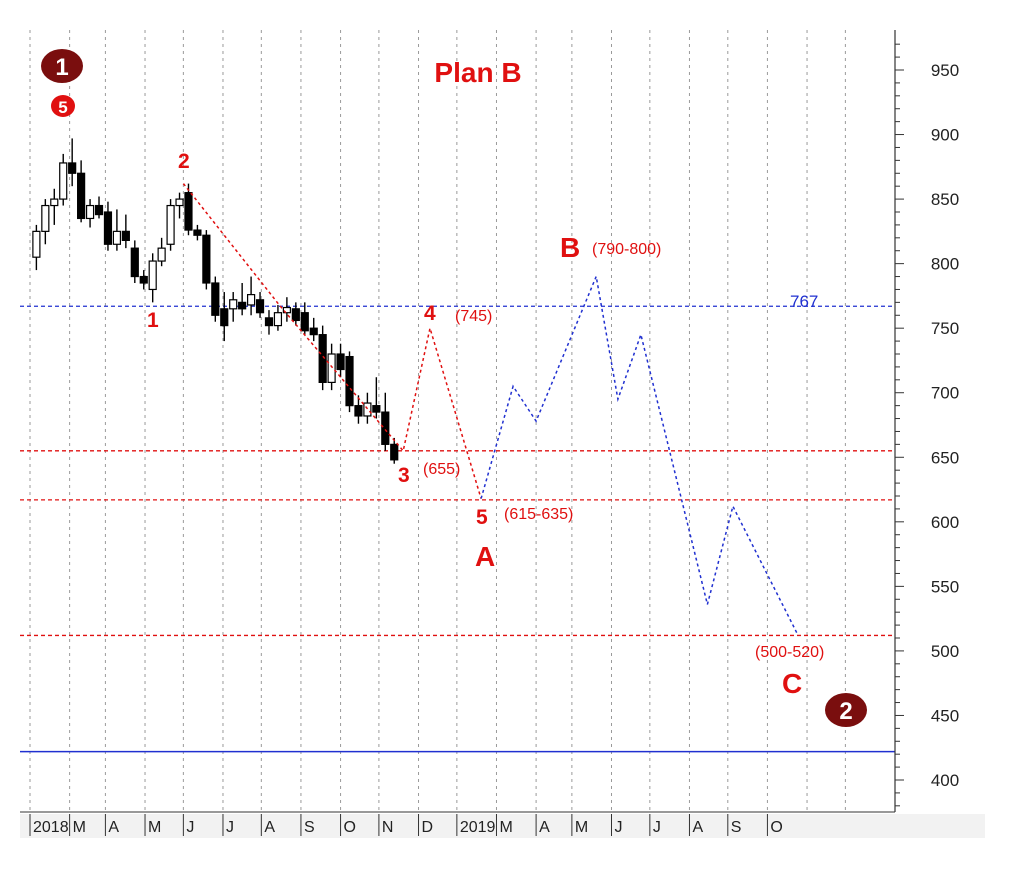 The width and height of the screenshot is (1026, 870). What do you see at coordinates (477, 72) in the screenshot?
I see `chart-title: Plan B` at bounding box center [477, 72].